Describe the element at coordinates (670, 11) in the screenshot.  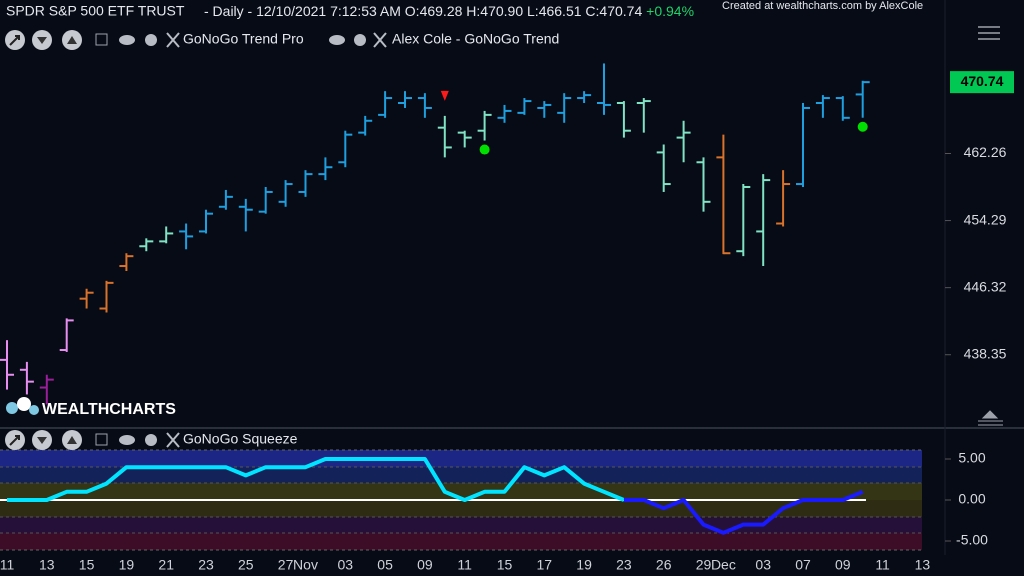
I see `change: +0.94%` at that location.